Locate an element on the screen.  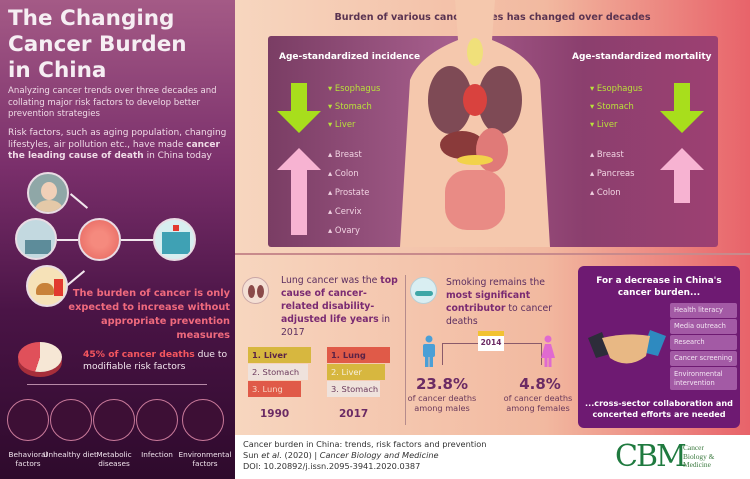
handshake-icon is located at coordinates (627, 347).